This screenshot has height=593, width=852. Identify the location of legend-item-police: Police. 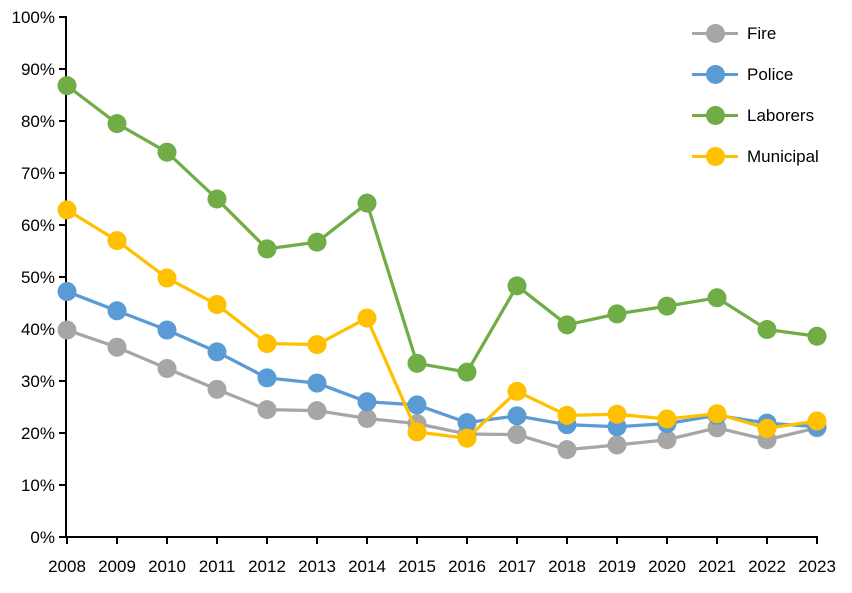
(755, 74).